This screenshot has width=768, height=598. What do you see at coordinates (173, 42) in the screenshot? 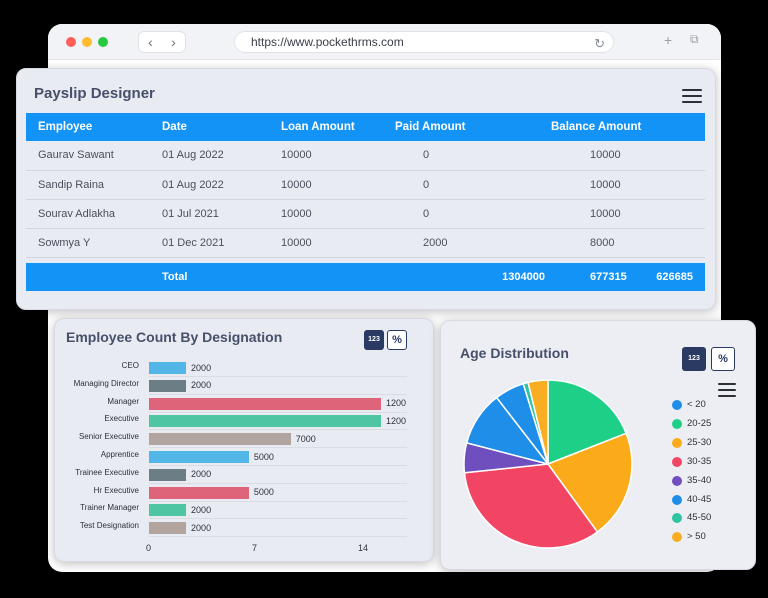
I see `forward-icon: ›` at bounding box center [173, 42].